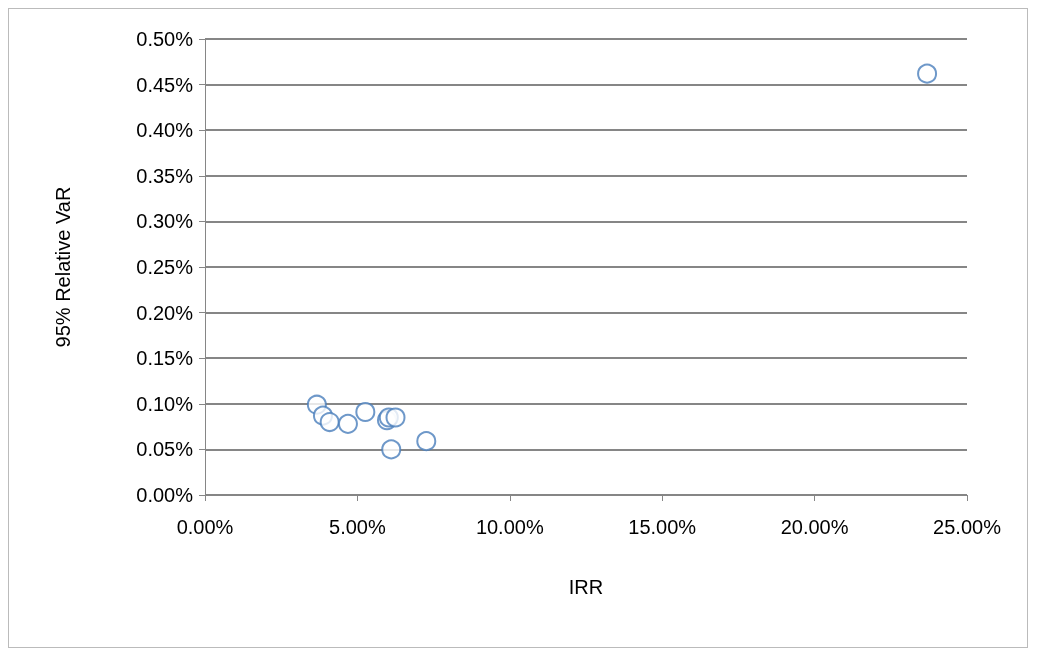 This screenshot has height=650, width=1040. I want to click on x-tick-label: 0.00%, so click(205, 527).